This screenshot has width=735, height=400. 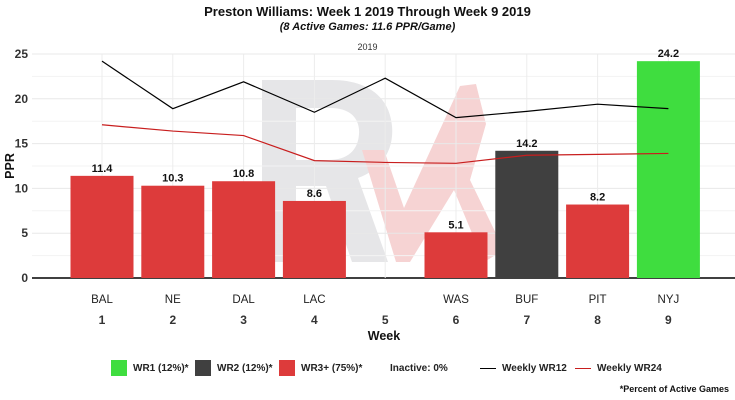 What do you see at coordinates (526, 300) in the screenshot?
I see `x-opponent-label: BUF` at bounding box center [526, 300].